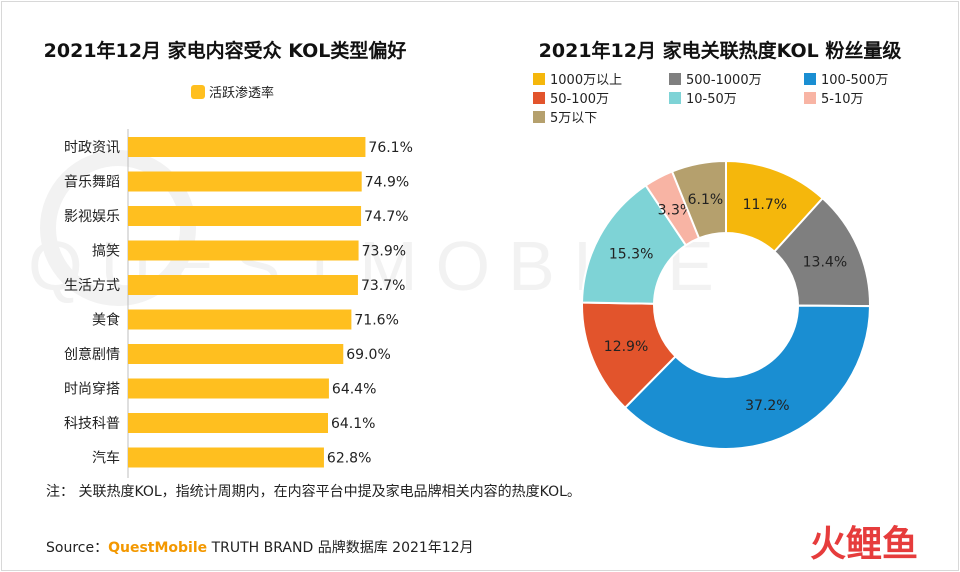 The width and height of the screenshot is (960, 572). What do you see at coordinates (106, 458) in the screenshot?
I see `category-label: 汽车` at bounding box center [106, 458].